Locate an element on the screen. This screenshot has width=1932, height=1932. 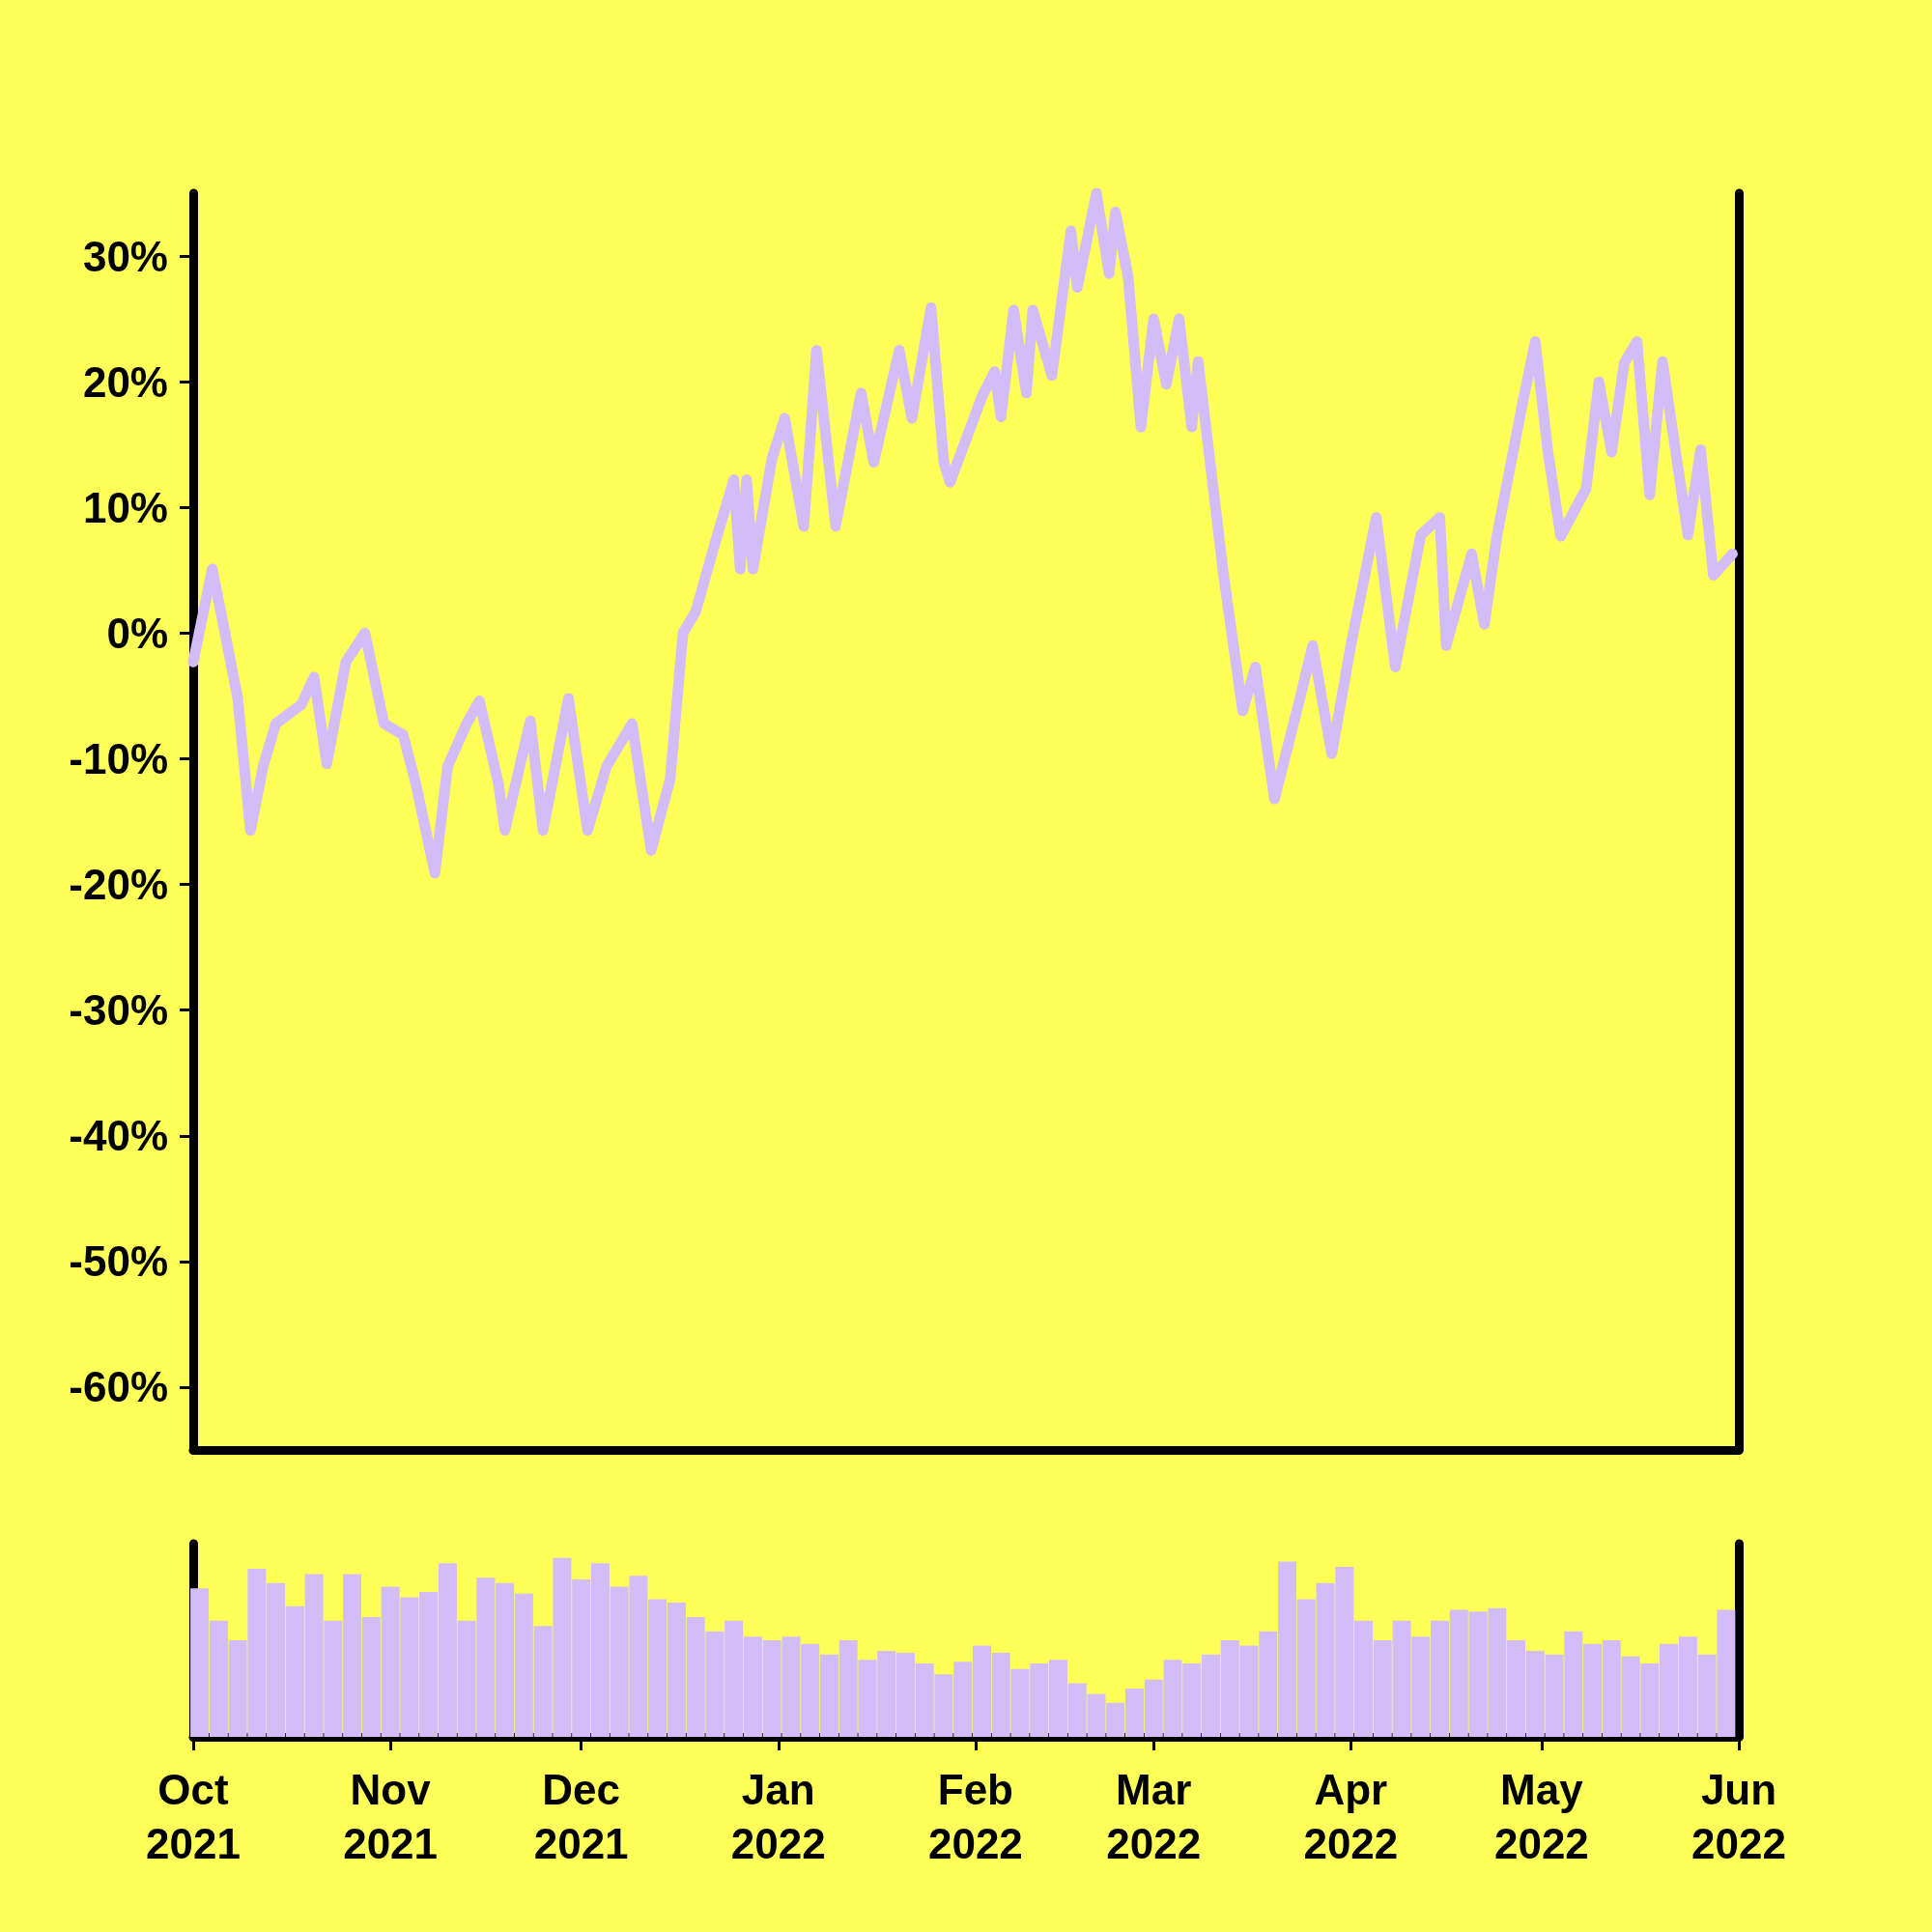
y-tick-label: 0% is located at coordinates (137, 633).